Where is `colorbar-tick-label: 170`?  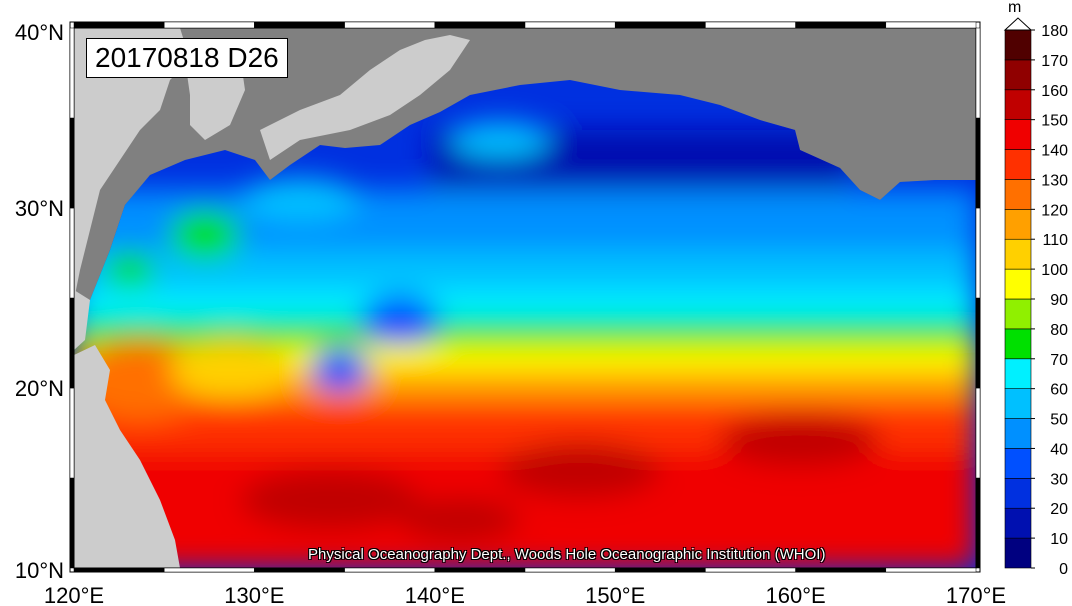
colorbar-tick-label: 170 is located at coordinates (1054, 61).